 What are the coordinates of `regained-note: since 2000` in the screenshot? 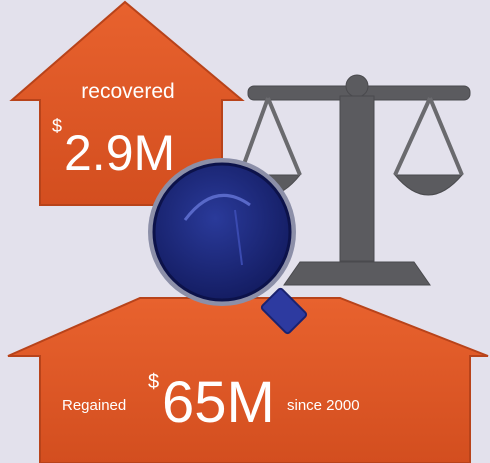 It's located at (323, 405).